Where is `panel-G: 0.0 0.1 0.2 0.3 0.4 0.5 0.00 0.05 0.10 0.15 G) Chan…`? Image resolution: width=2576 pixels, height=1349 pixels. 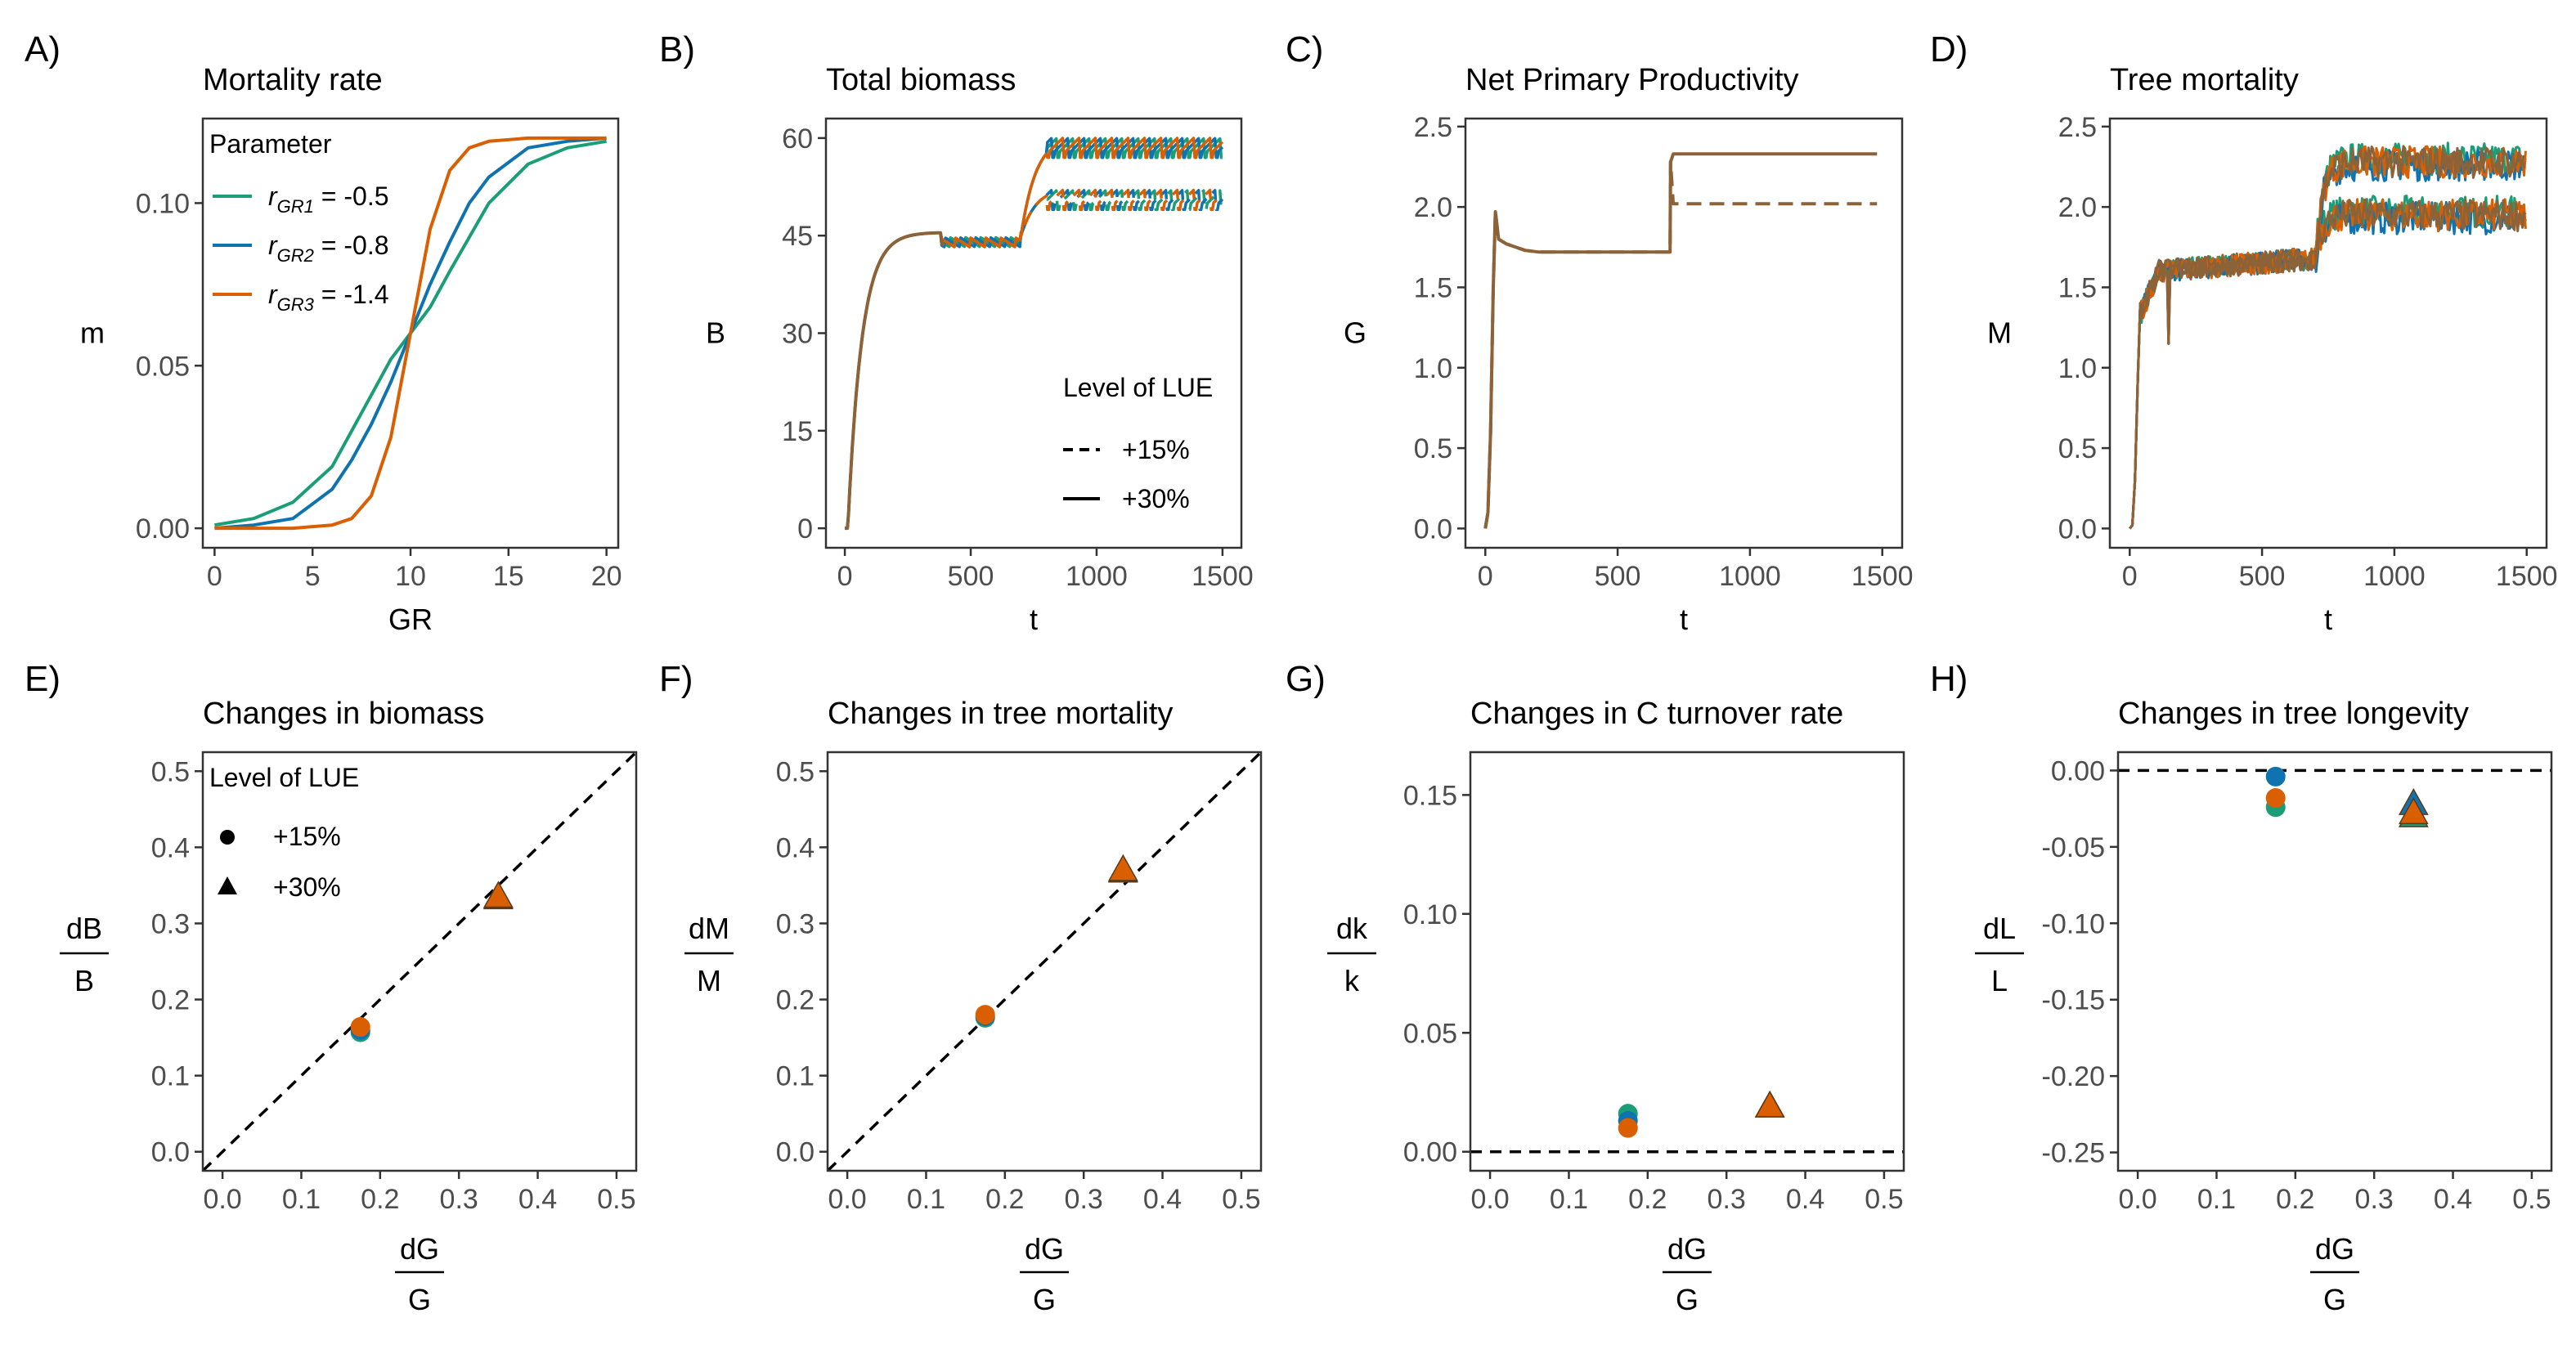 panel-G: 0.0 0.1 0.2 0.3 0.4 0.5 0.00 0.05 0.10 0.15 G) Chan… is located at coordinates (1596, 988).